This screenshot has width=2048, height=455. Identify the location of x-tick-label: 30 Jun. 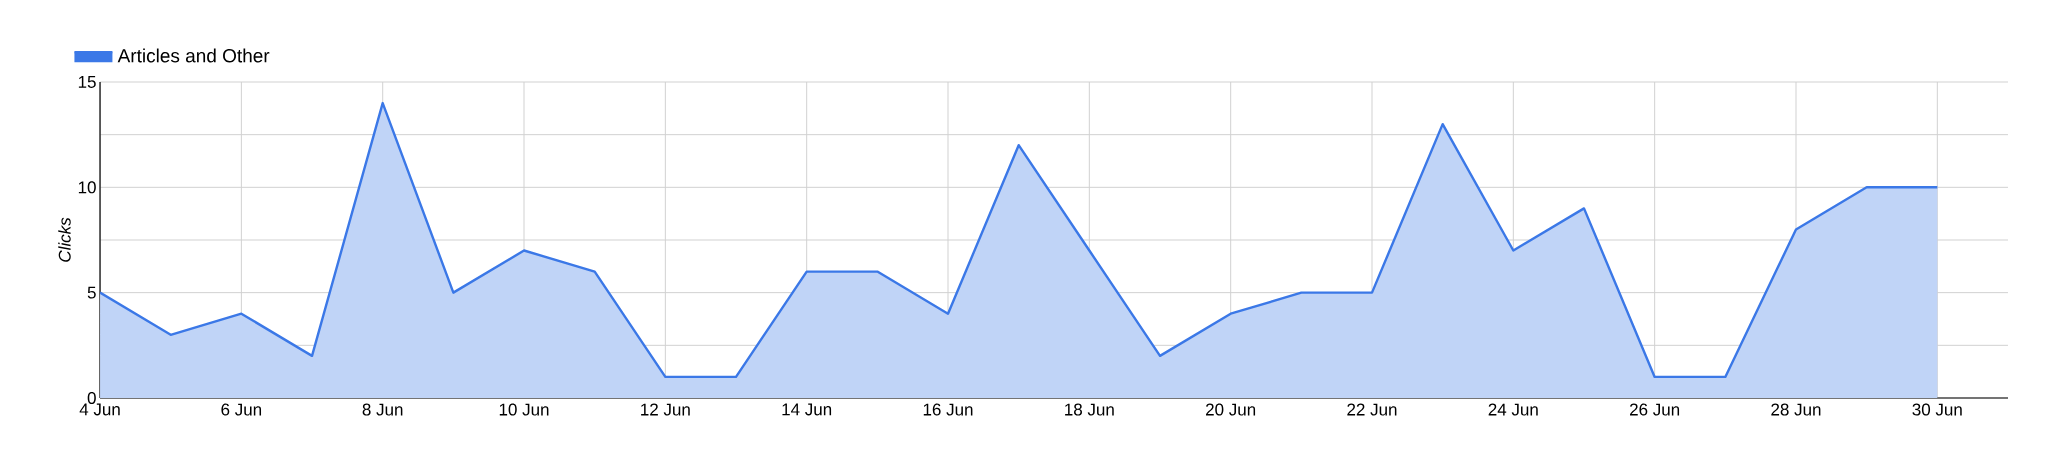
(1937, 409).